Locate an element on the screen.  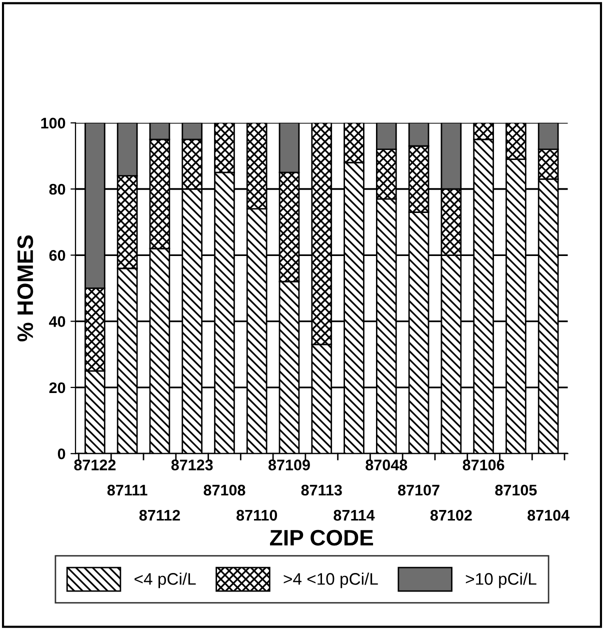
x-tick-label: 87112 is located at coordinates (159, 515).